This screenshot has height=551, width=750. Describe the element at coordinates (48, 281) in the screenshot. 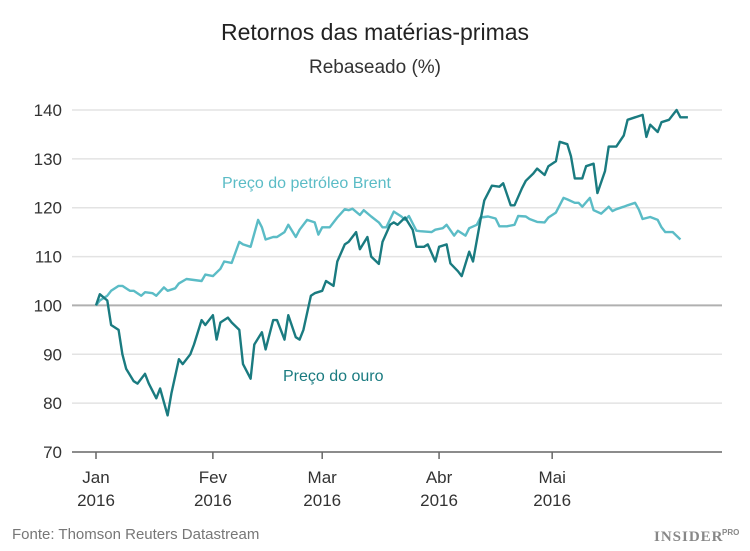

I see `y-axis: 70 80 90 100 110 120 130 140` at that location.